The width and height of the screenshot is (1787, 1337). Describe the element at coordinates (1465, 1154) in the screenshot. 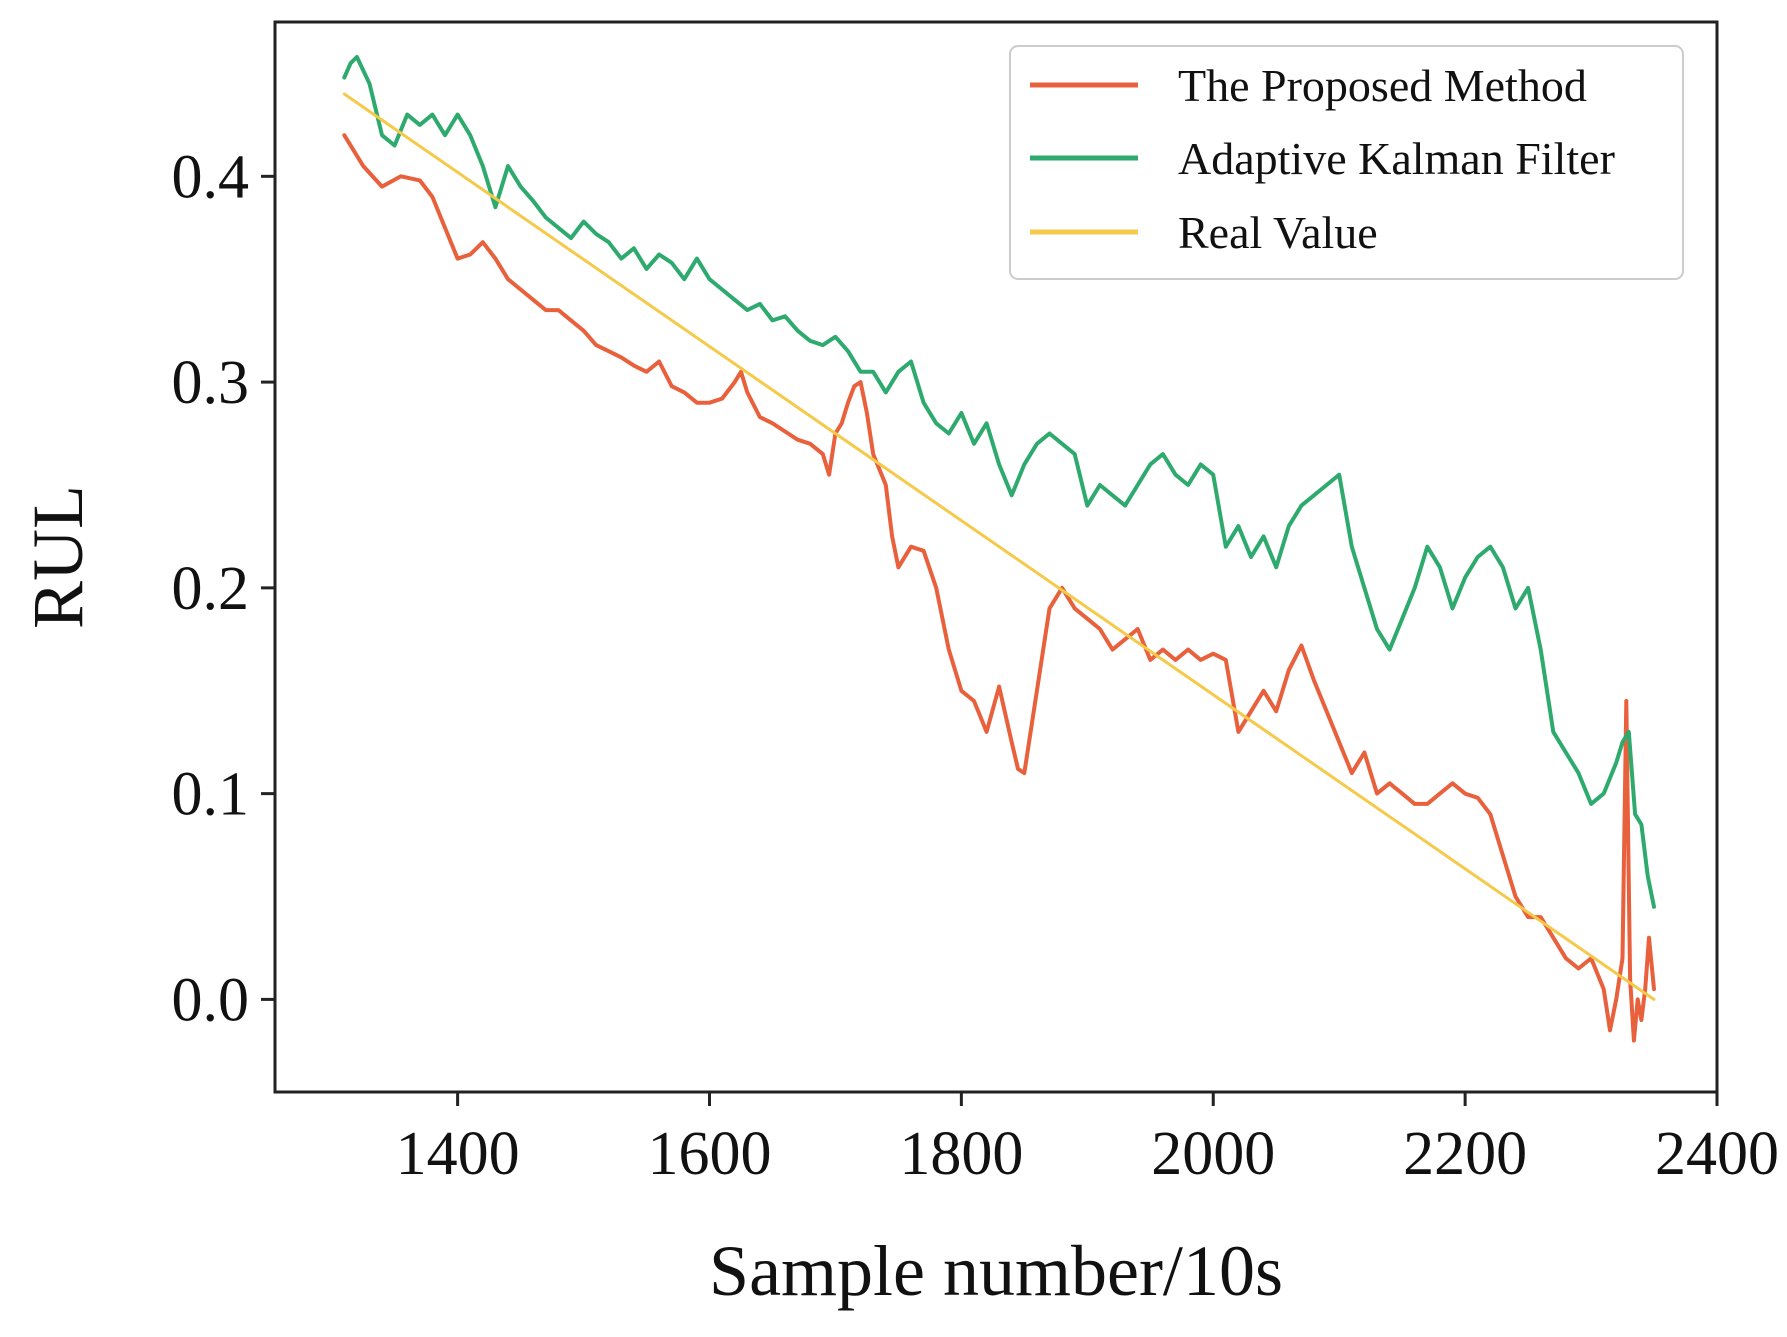

I see `x-tick-label: 2200` at that location.